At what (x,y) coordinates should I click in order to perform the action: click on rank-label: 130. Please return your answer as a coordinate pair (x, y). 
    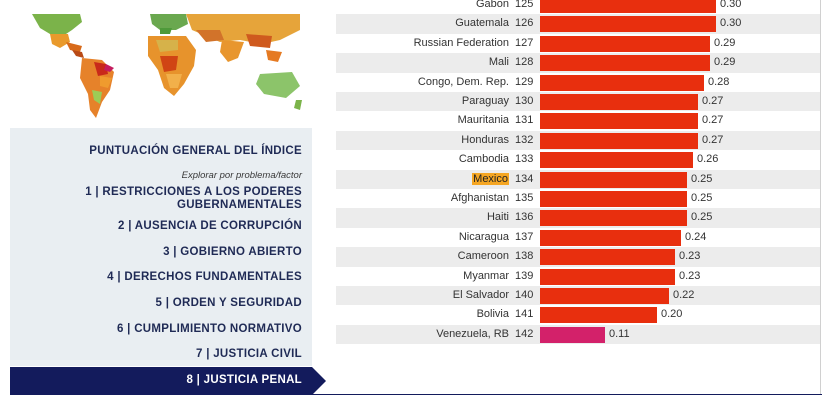
    Looking at the image, I should click on (524, 101).